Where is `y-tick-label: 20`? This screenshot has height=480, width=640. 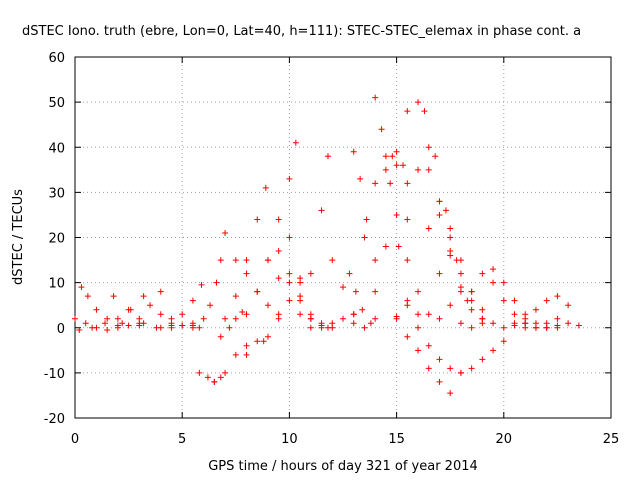 y-tick-label: 20 is located at coordinates (56, 239).